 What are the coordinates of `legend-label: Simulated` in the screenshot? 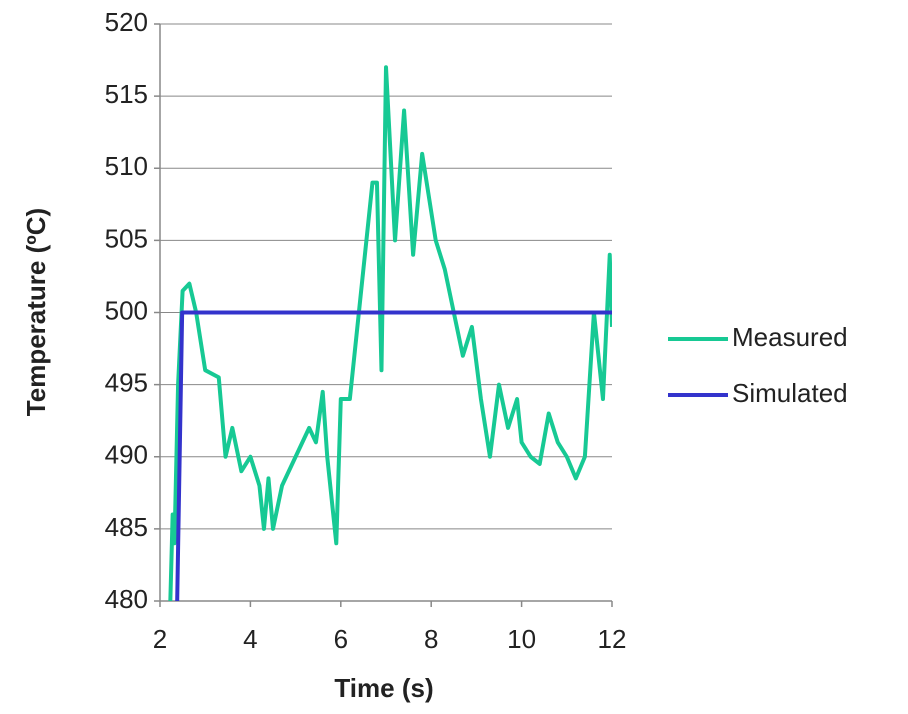 It's located at (790, 393).